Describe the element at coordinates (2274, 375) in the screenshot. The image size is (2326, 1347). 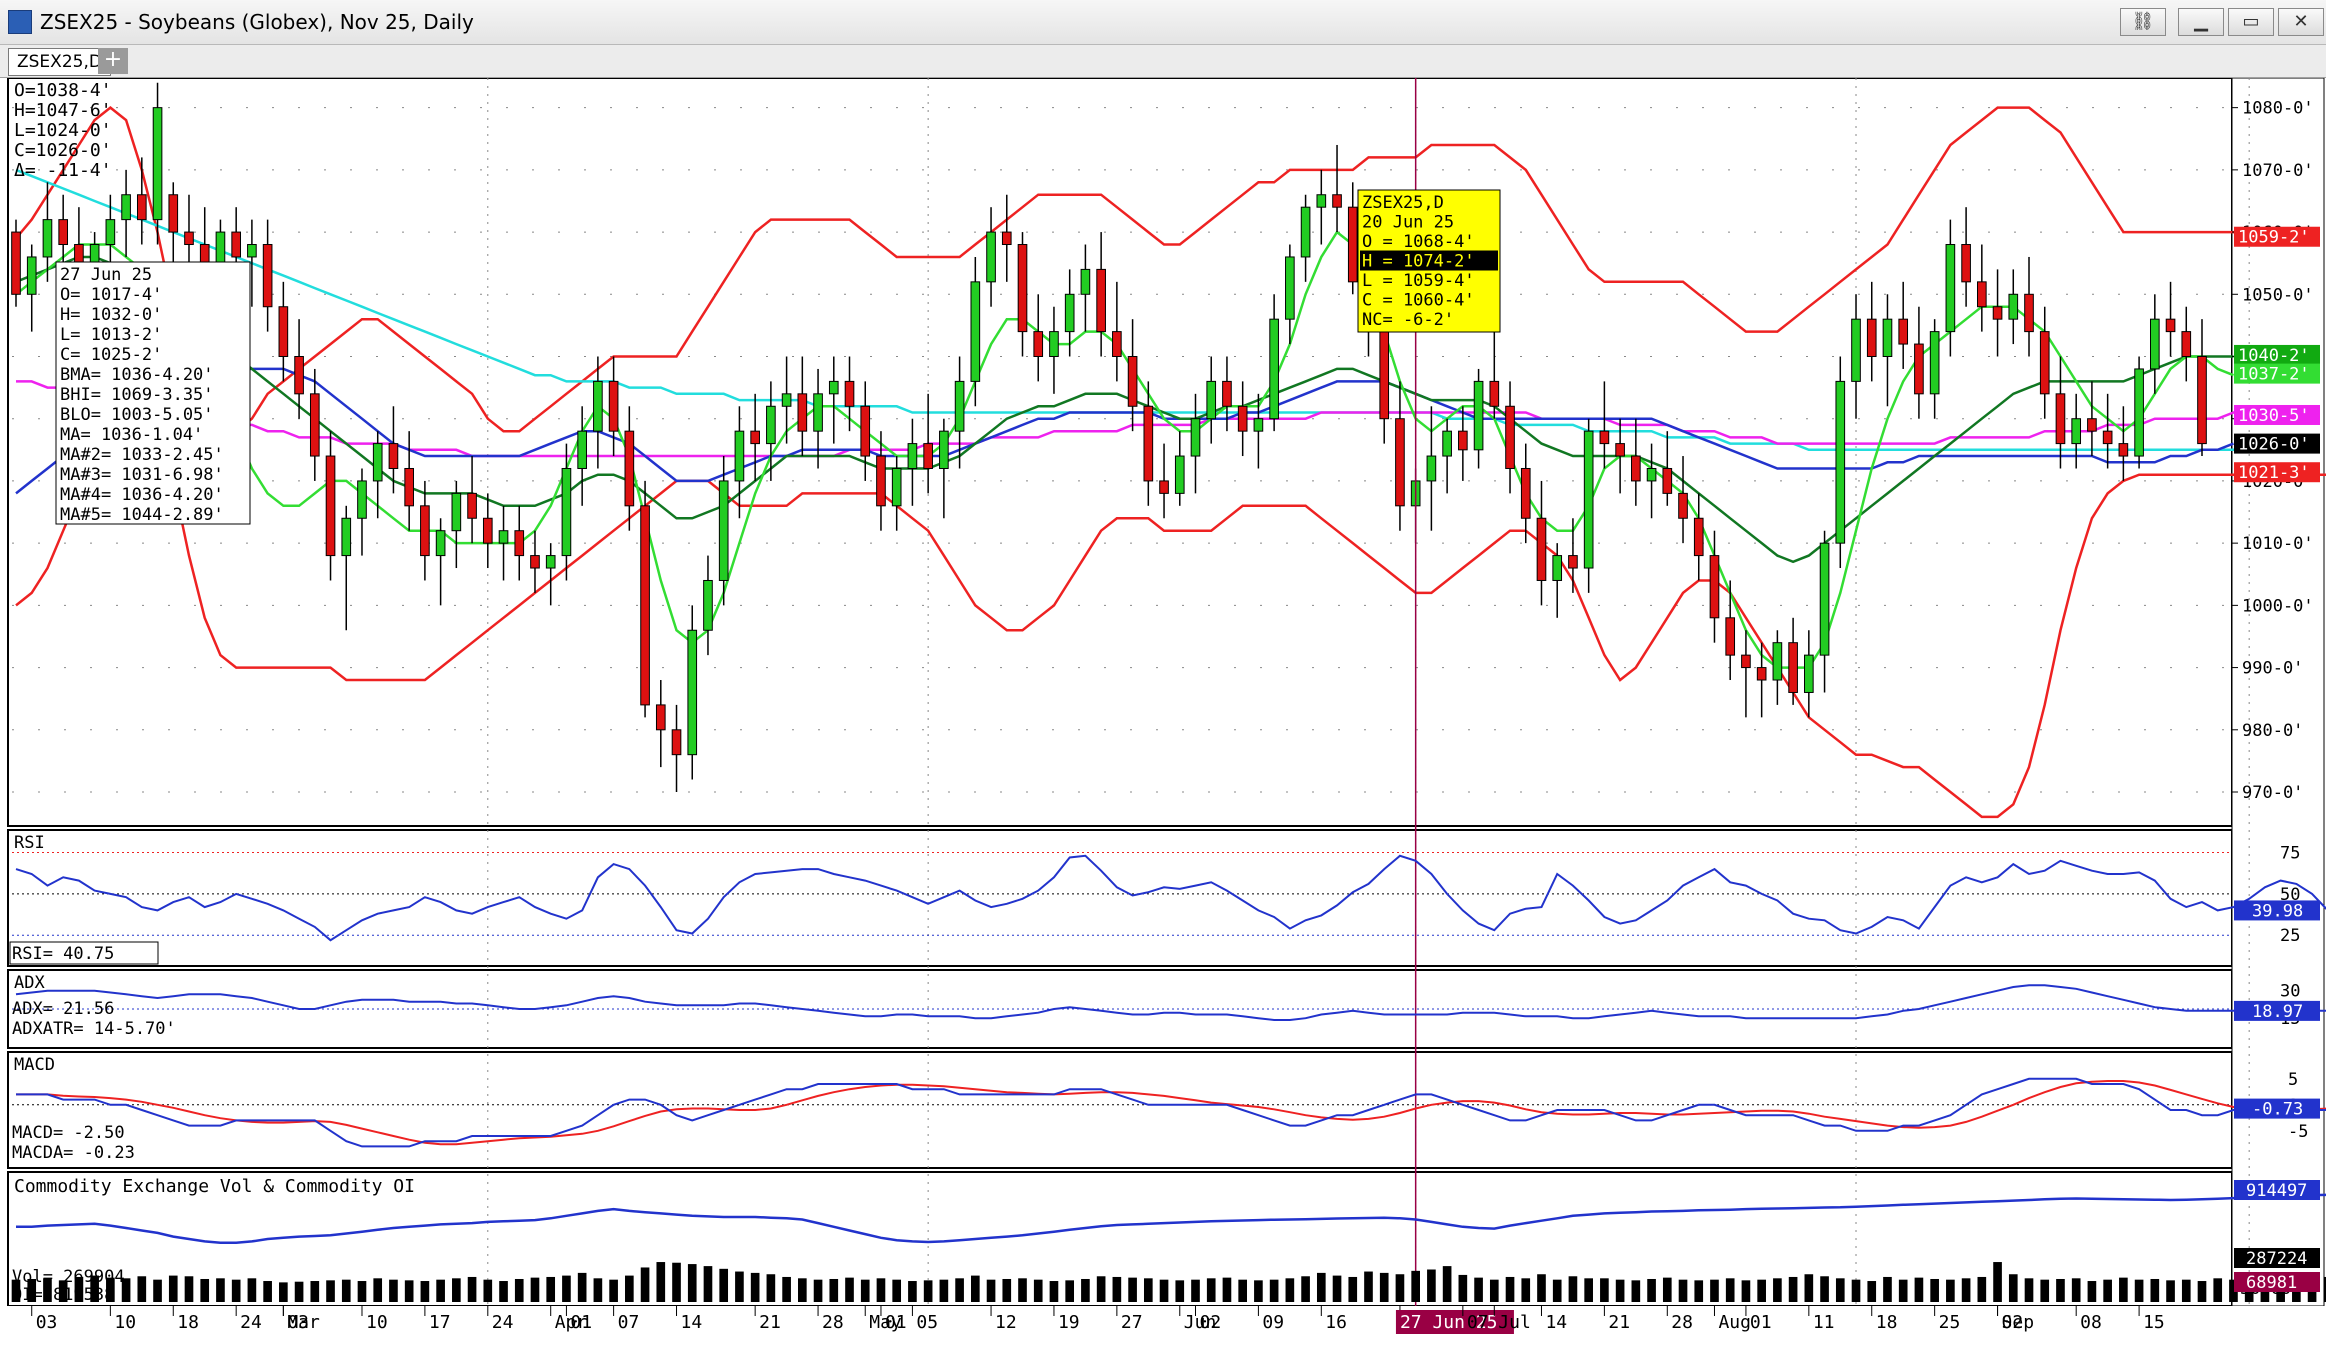
I see `price-tag-label: 1037-2'` at that location.